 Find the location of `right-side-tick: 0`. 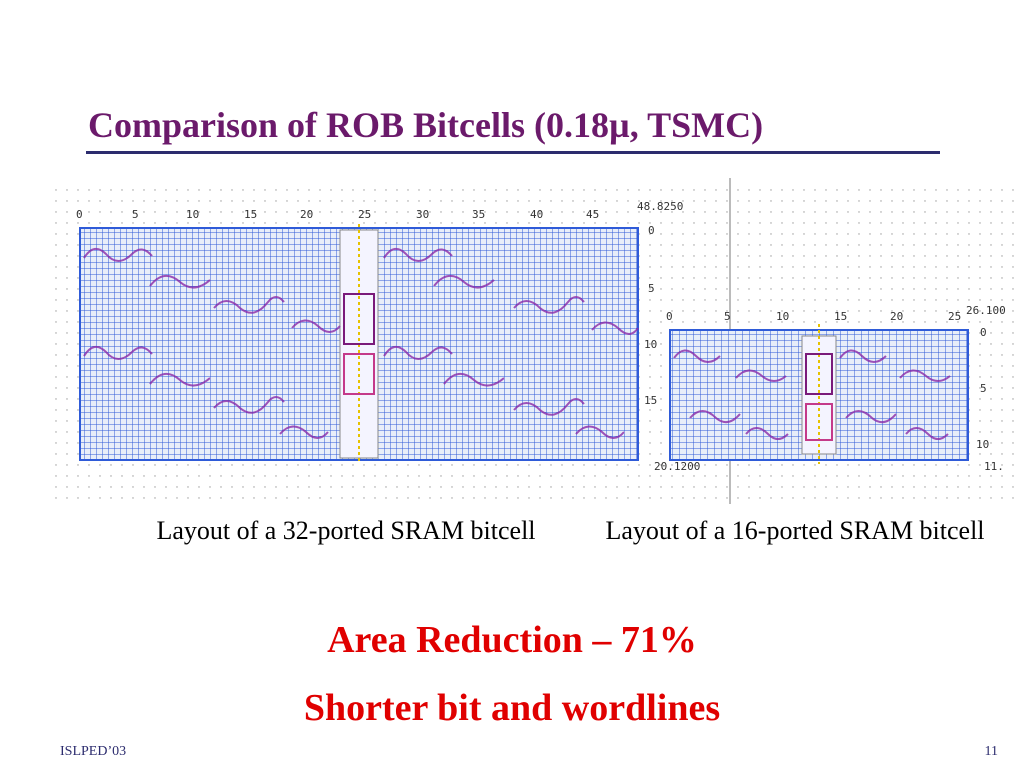

right-side-tick: 0 is located at coordinates (983, 332).